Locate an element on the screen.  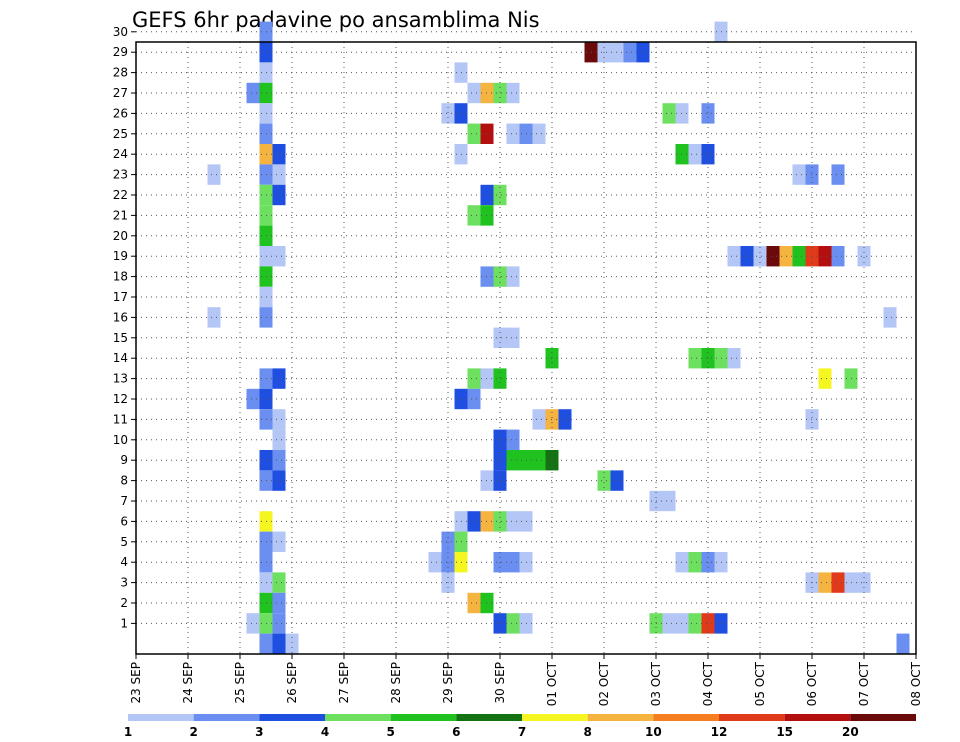
colorbar-label: 12 is located at coordinates (719, 732).